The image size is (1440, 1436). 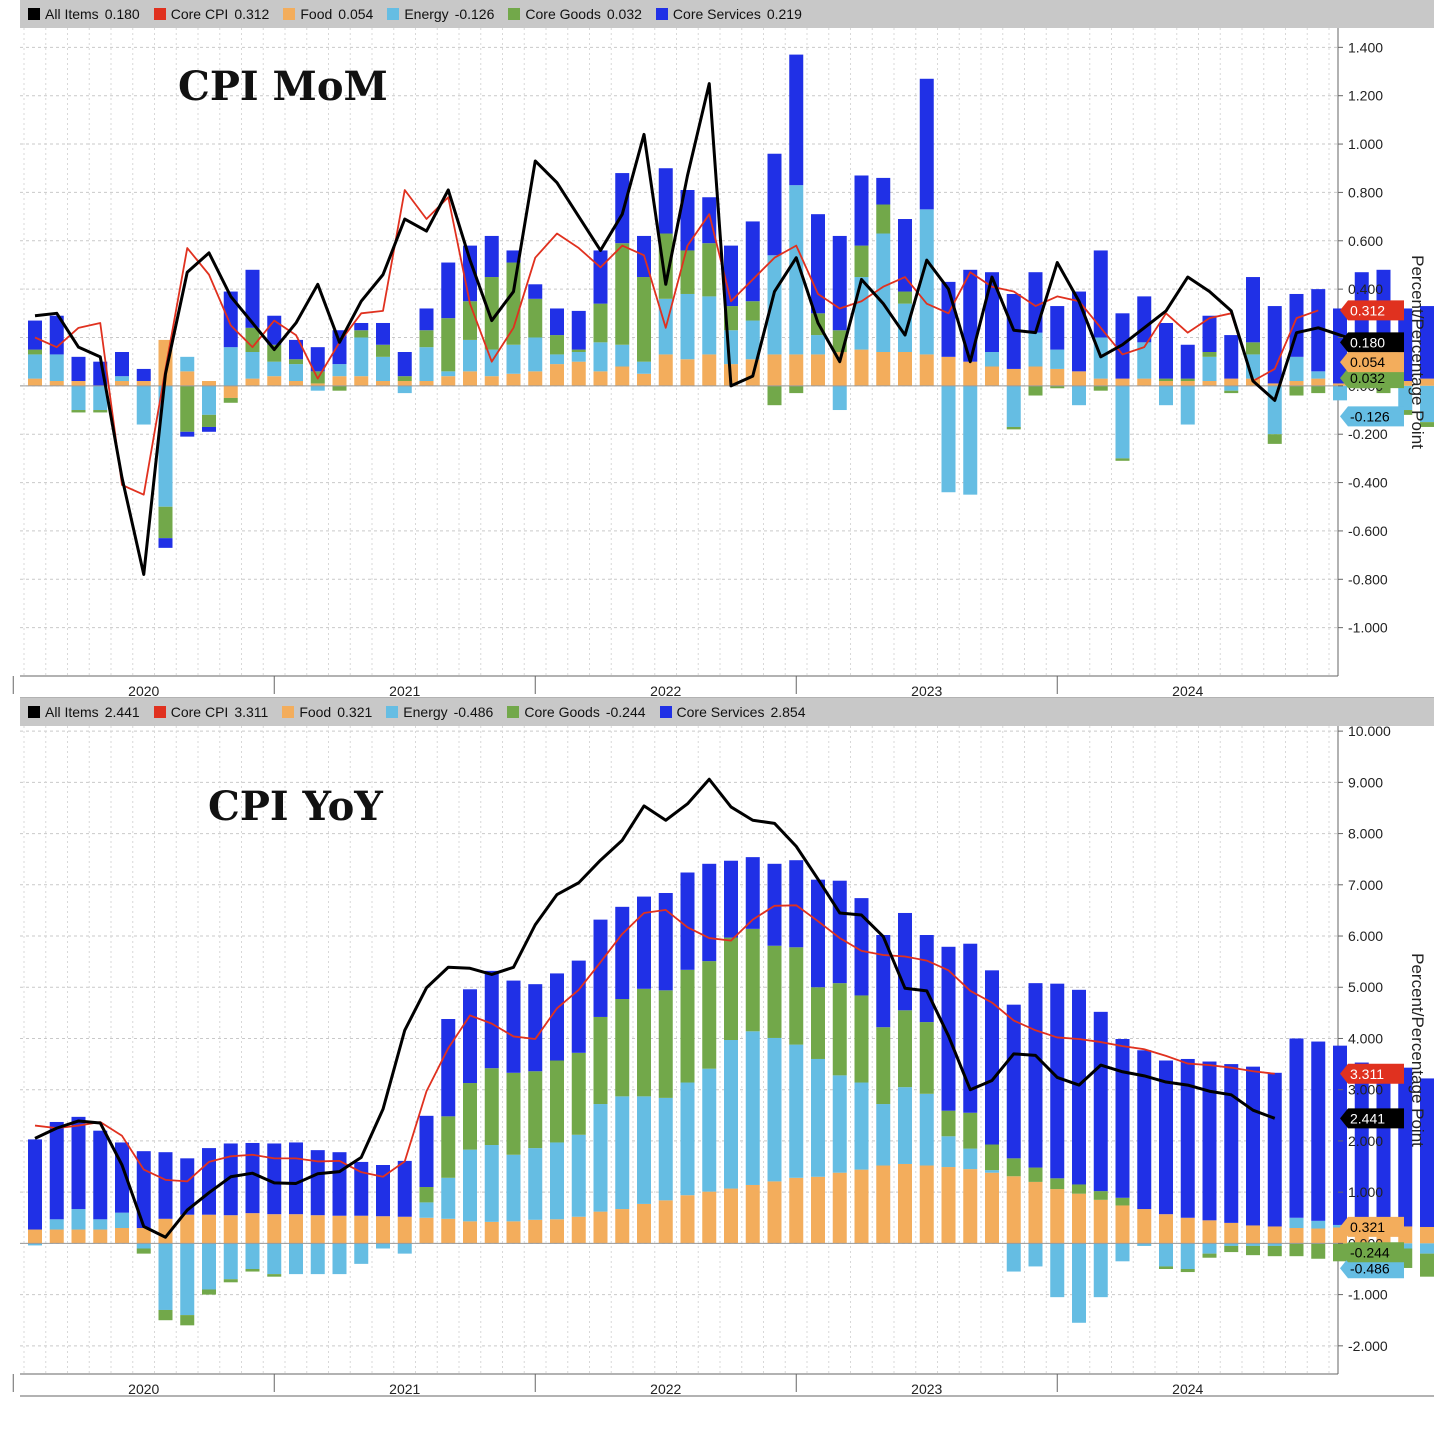 I want to click on legend-name: Energy, so click(x=425, y=712).